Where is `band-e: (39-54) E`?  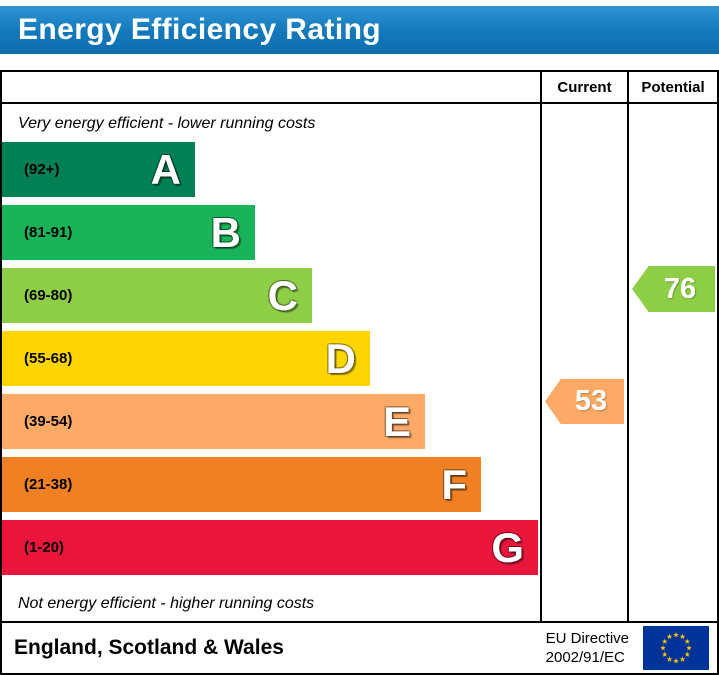 band-e: (39-54) E is located at coordinates (213, 421).